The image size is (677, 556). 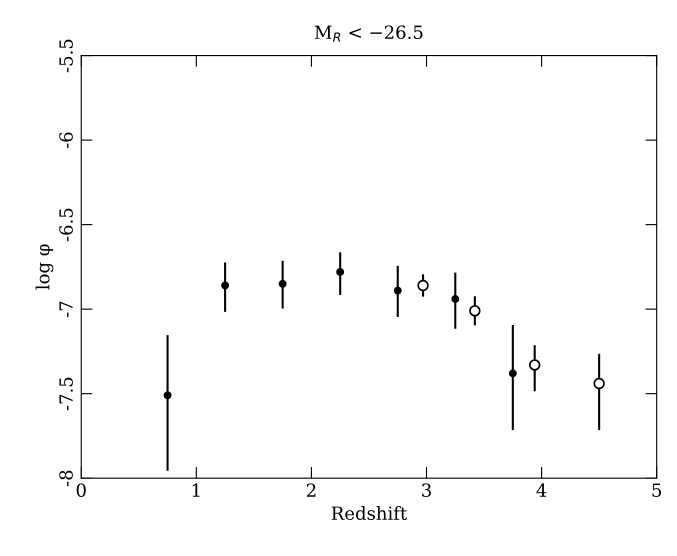 What do you see at coordinates (368, 33) in the screenshot?
I see `chart-title: M$_{R}$ < −26.5` at bounding box center [368, 33].